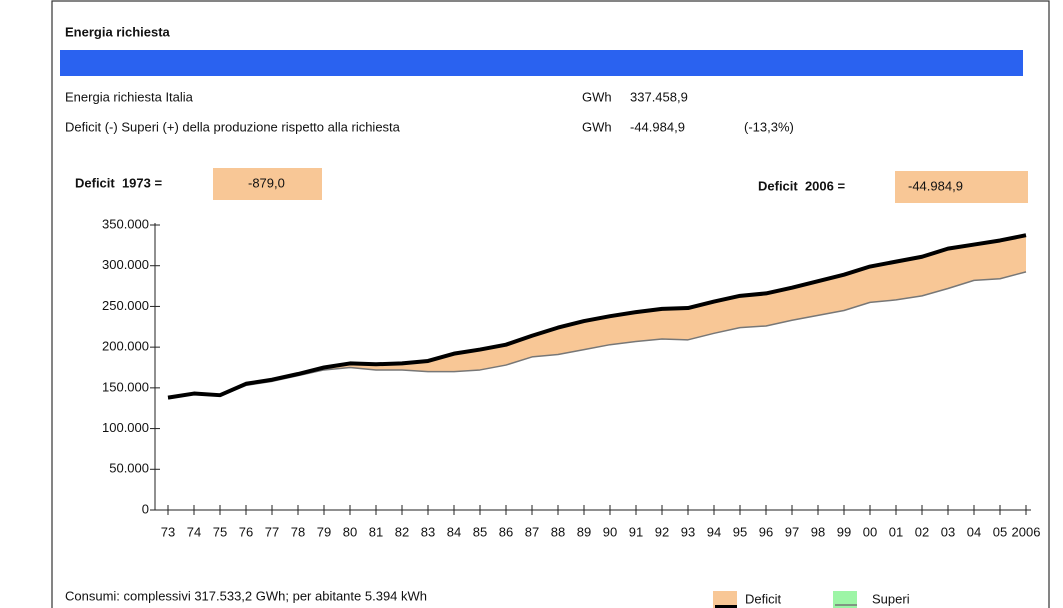 This screenshot has width=1063, height=608. I want to click on x-tick-label: 2006, so click(1026, 531).